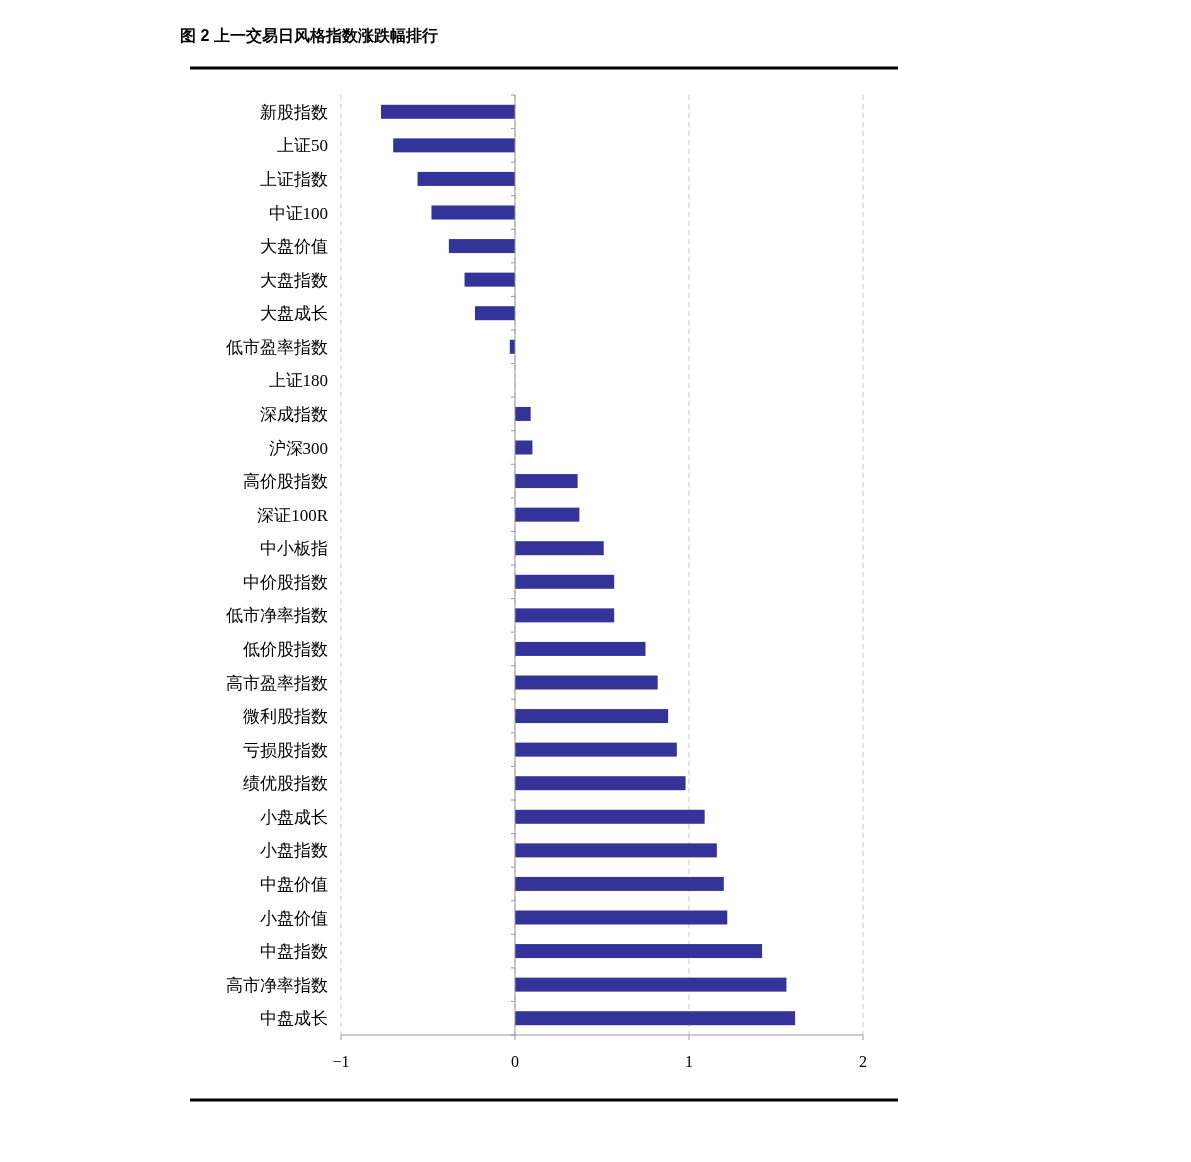 Image resolution: width=1191 pixels, height=1162 pixels. I want to click on y-tick-label: 小盘成长, so click(294, 817).